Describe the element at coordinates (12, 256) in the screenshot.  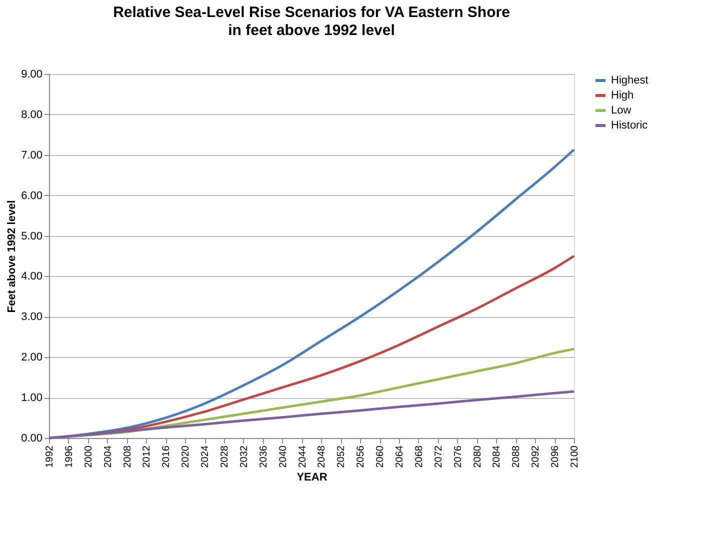
I see `y-axis-title: Feet above 1992 level` at that location.